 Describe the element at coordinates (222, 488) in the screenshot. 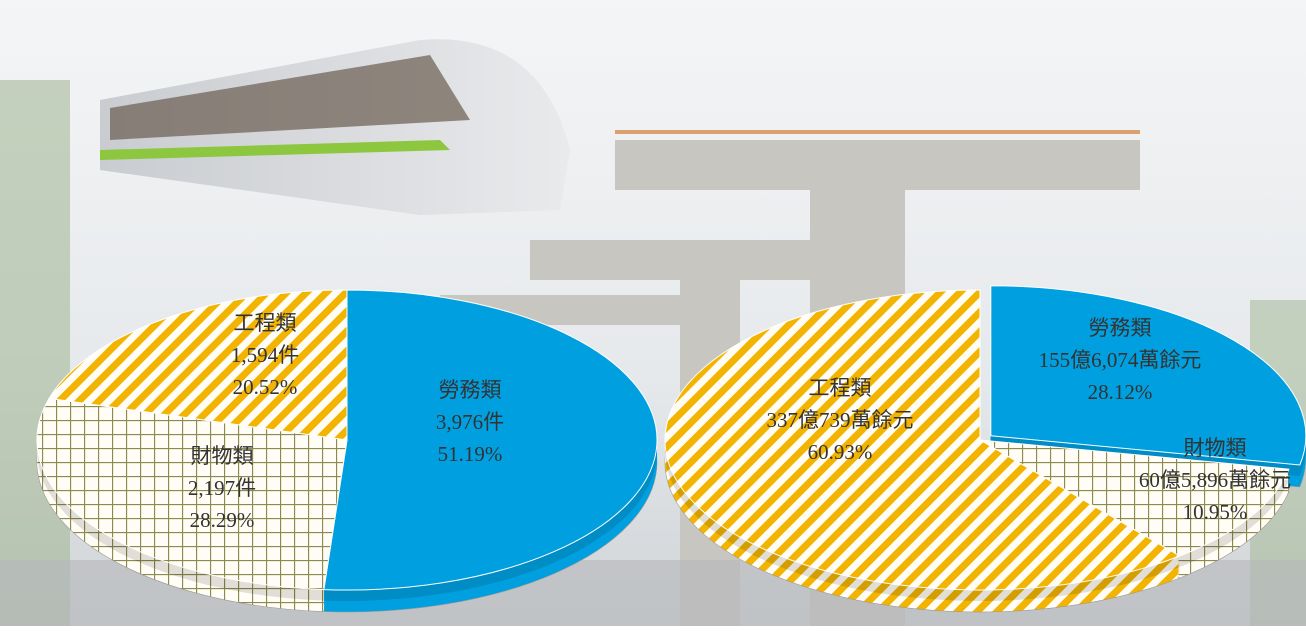

I see `count-label: 2,197件` at that location.